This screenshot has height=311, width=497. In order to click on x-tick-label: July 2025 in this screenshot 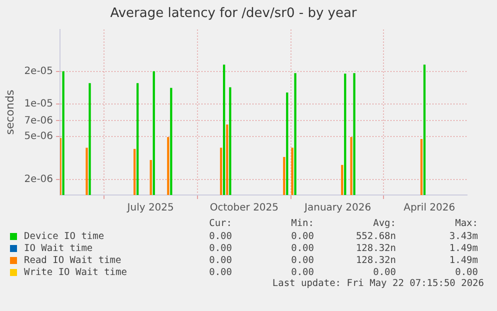, I will do `click(150, 208)`.